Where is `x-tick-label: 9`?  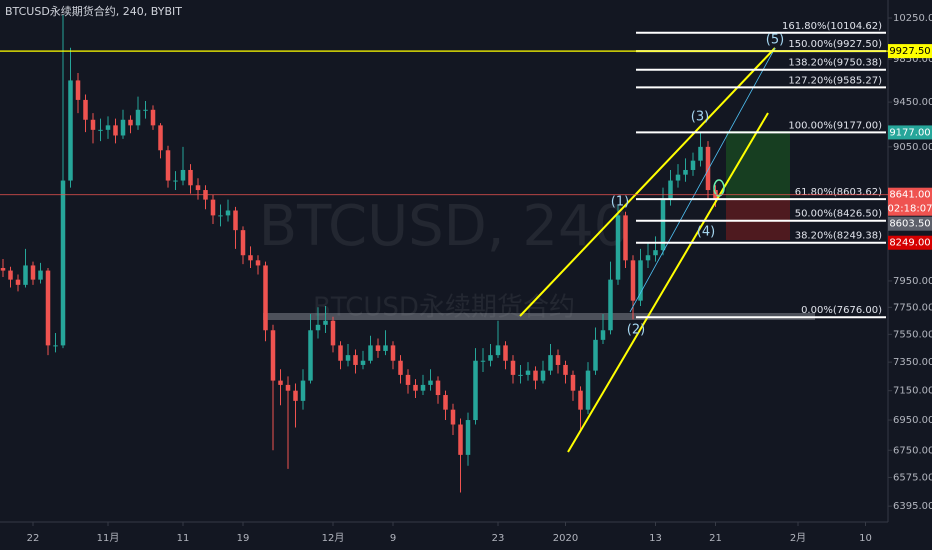
x-tick-label: 9 is located at coordinates (393, 538).